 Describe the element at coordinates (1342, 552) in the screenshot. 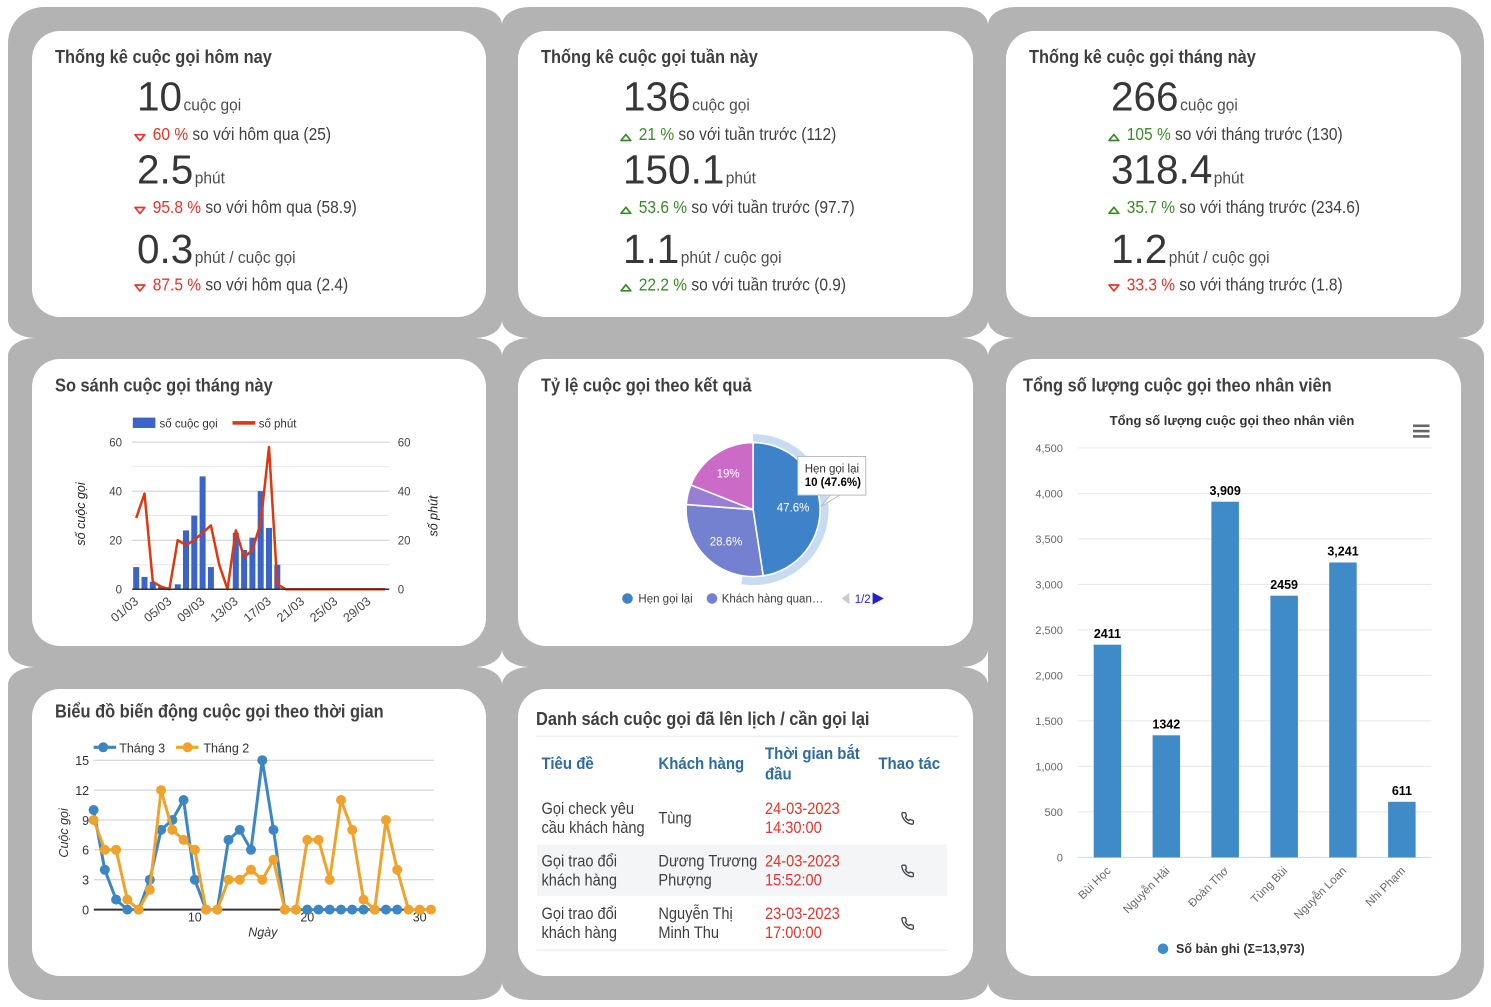

I see `svg-text: 3,241` at that location.